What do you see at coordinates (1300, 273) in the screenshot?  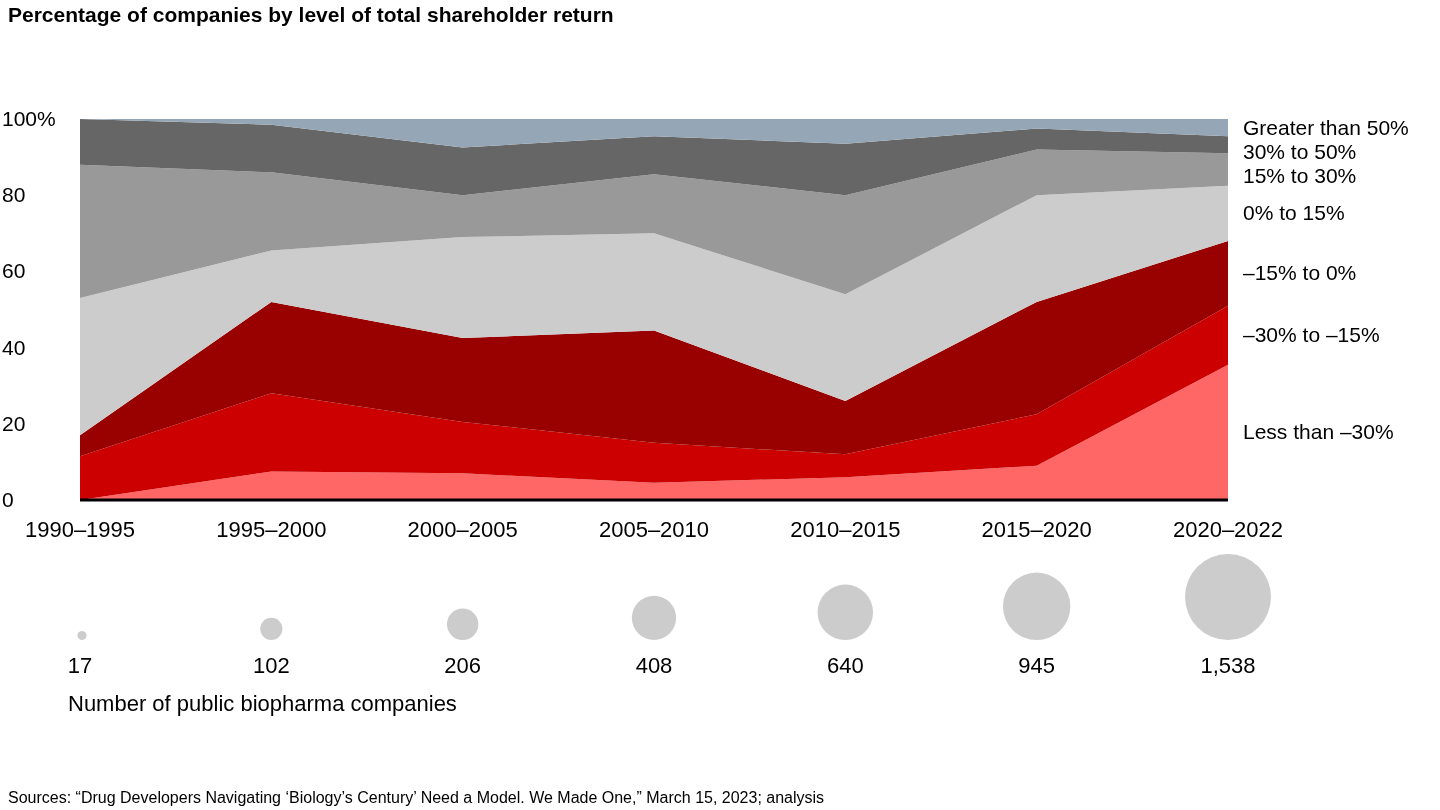 I see `series-label: –15% to 0%` at bounding box center [1300, 273].